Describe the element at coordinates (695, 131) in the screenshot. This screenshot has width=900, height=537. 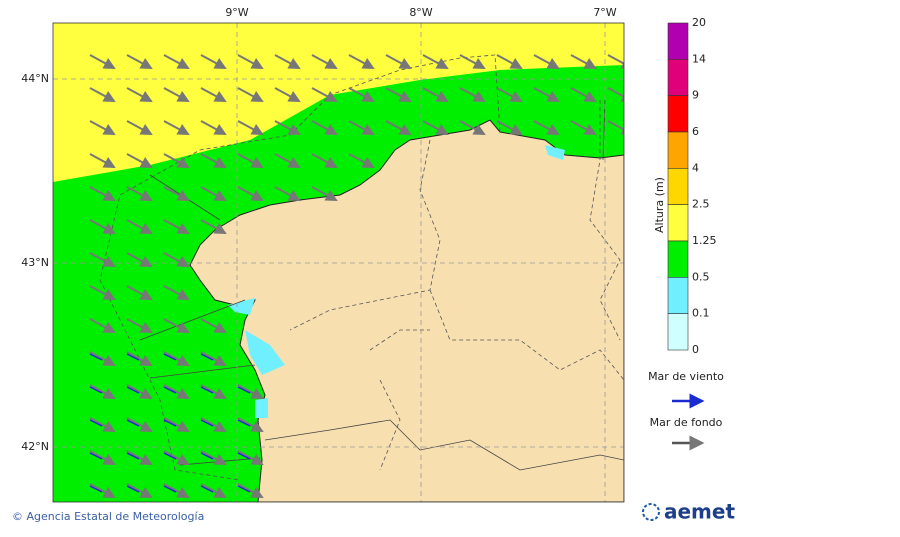
I see `colorbar-label: 6` at that location.